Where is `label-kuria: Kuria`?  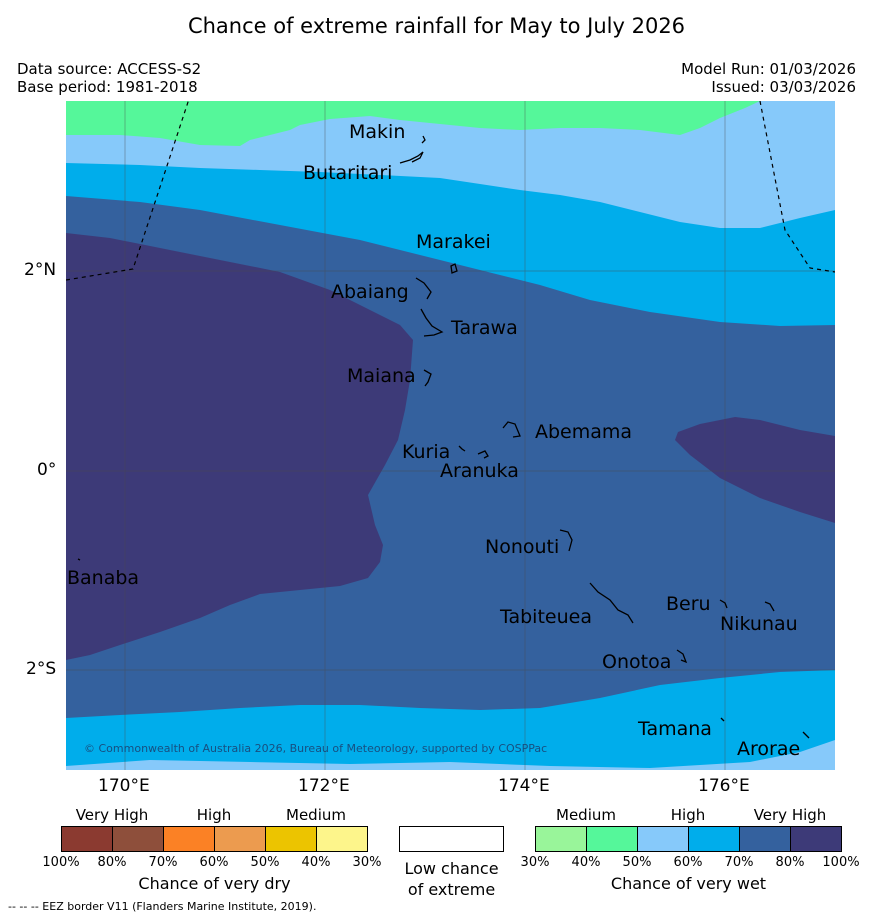 label-kuria: Kuria is located at coordinates (426, 452).